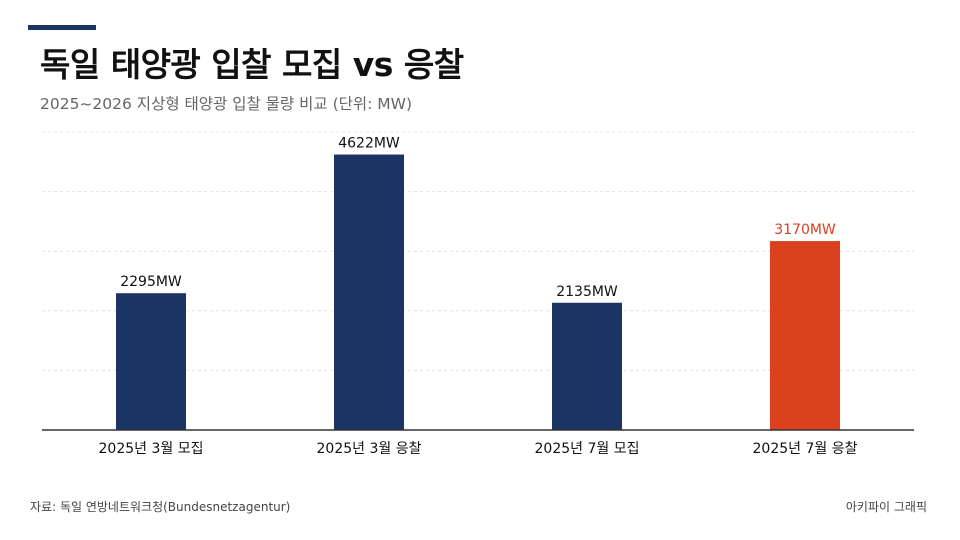  I want to click on data-label: 3170MW, so click(805, 230).